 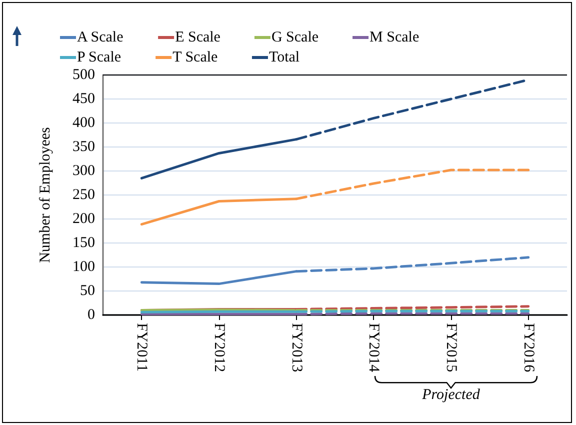 I want to click on y-tick-label: 350, so click(x=83, y=147).